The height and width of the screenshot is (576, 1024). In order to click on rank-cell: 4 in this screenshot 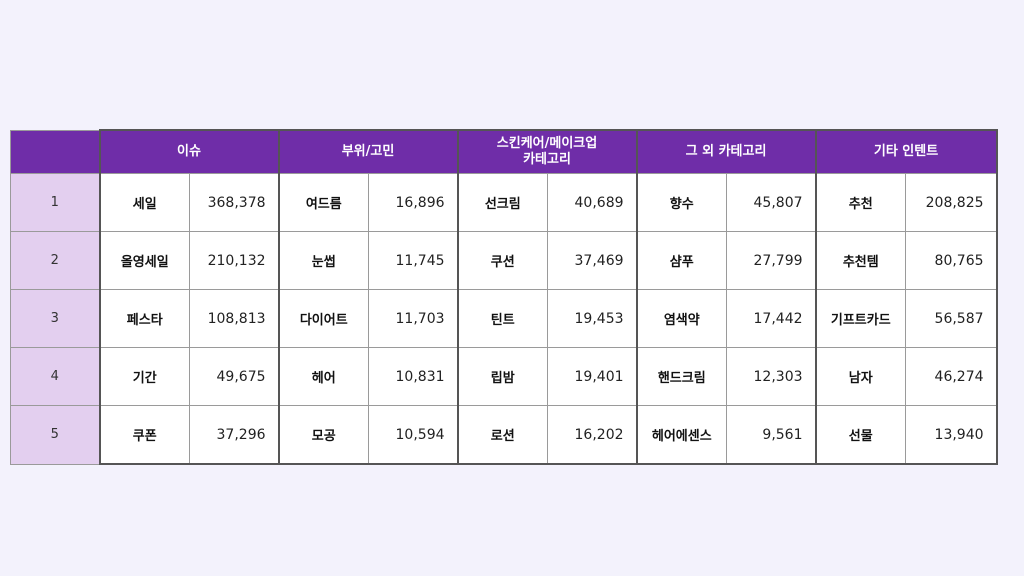, I will do `click(55, 376)`.